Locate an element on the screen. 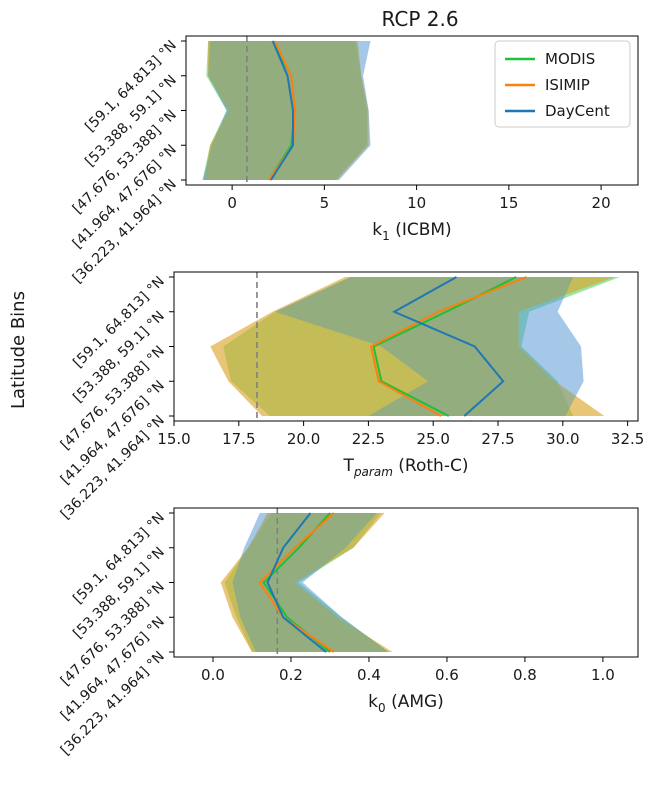  x-tick-label: 27.5 is located at coordinates (497, 439).